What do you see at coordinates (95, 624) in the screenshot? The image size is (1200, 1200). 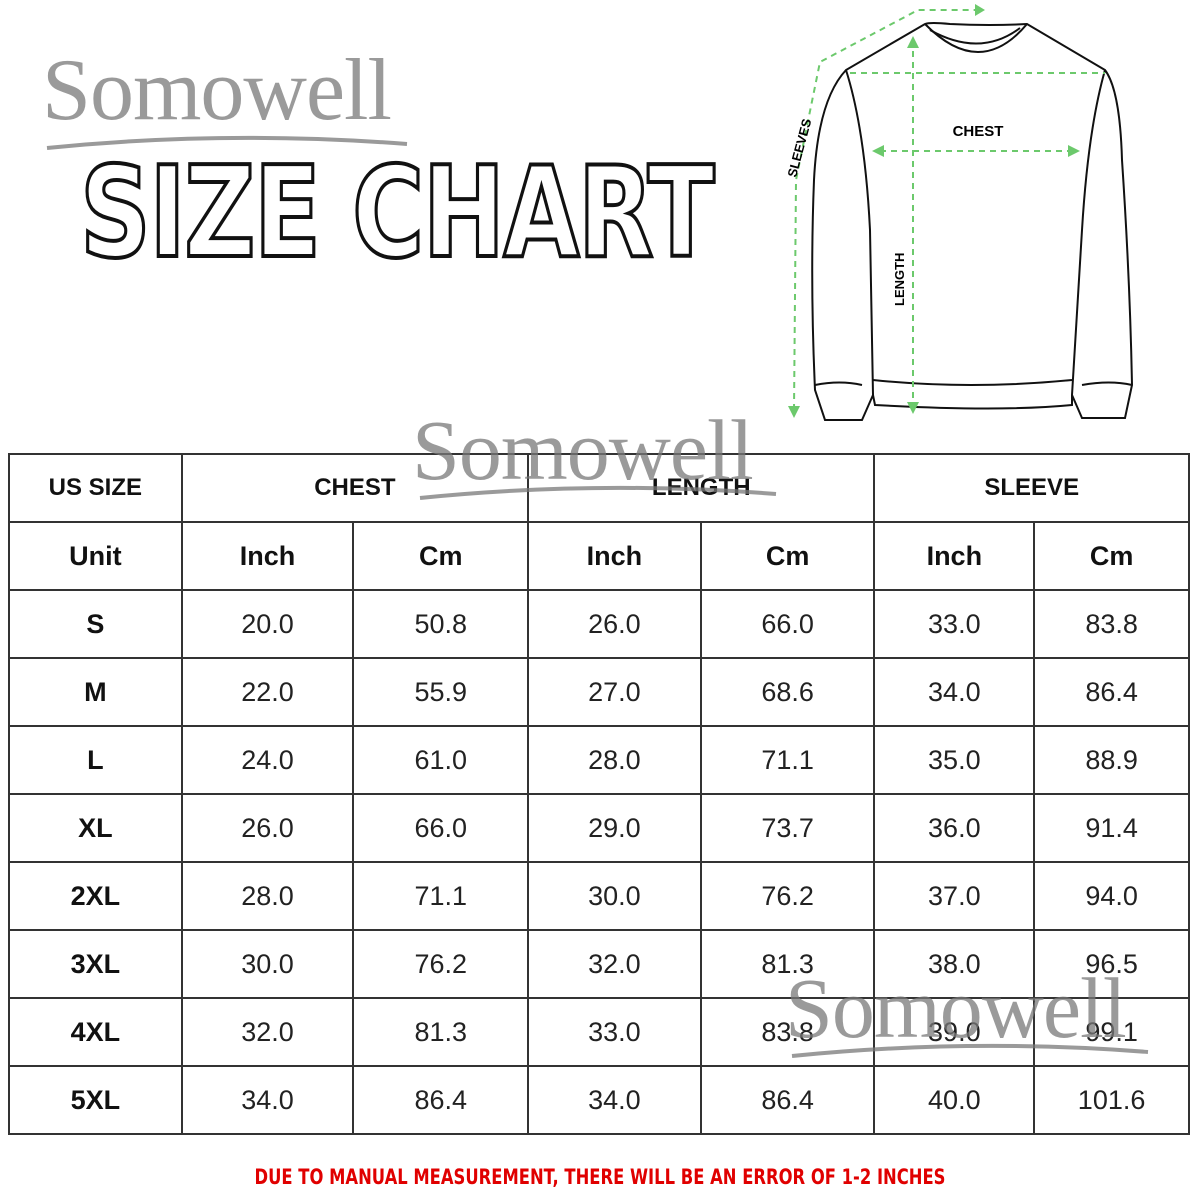 I see `size-cell: S` at bounding box center [95, 624].